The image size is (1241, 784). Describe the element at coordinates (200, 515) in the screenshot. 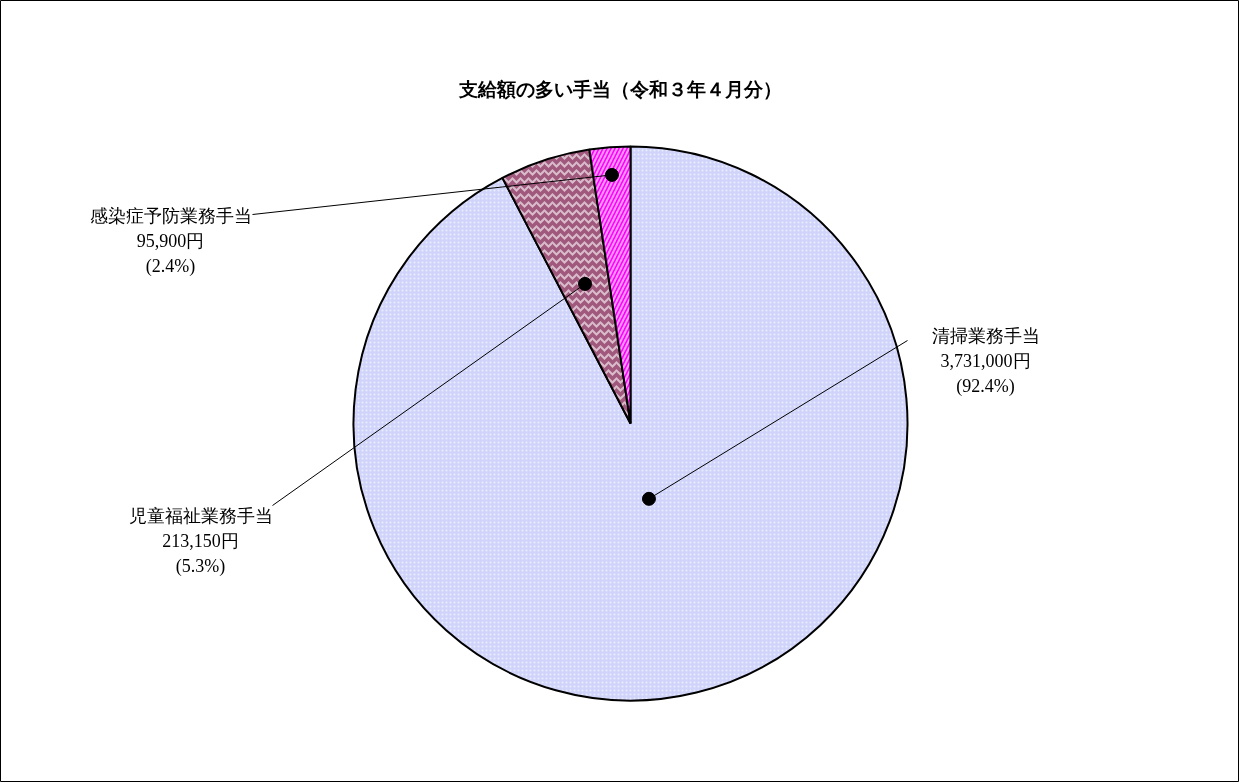

I see `slice-label: 児童福祉業務手当` at that location.